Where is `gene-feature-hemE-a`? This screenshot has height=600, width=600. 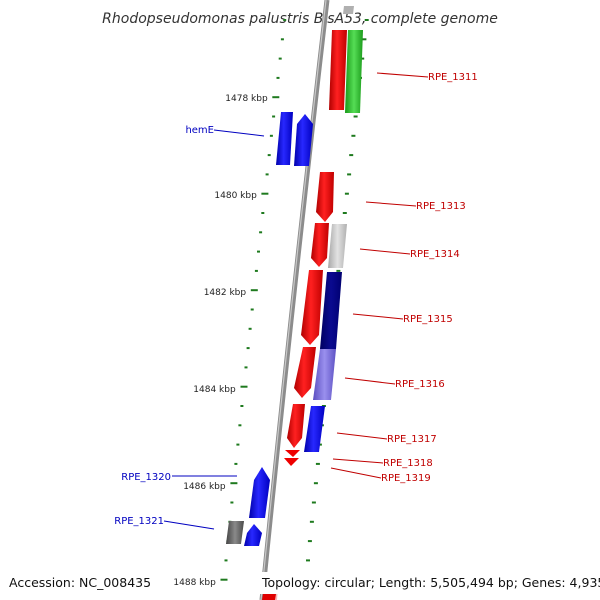 gene-feature-hemE-a is located at coordinates (284, 138).